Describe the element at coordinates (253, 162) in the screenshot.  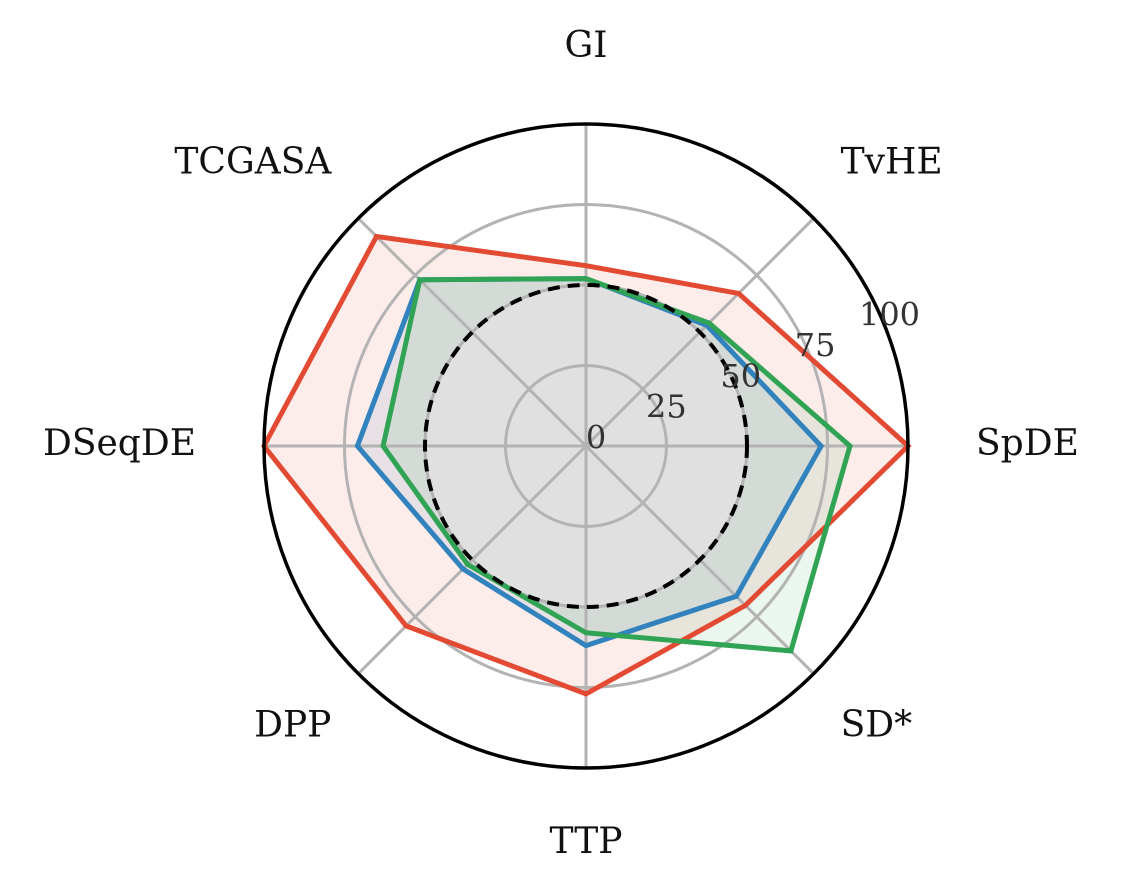
I see `axis-label-7: TCGASA` at that location.